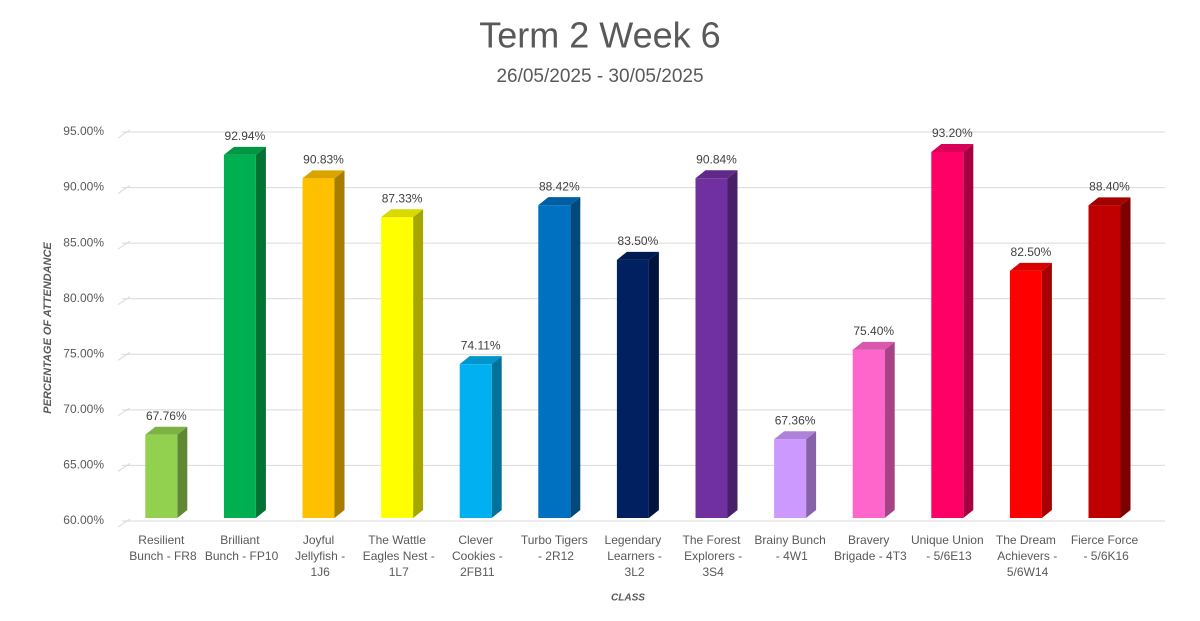 This screenshot has width=1200, height=621. What do you see at coordinates (166, 416) in the screenshot?
I see `value-label: 67.76%` at bounding box center [166, 416].